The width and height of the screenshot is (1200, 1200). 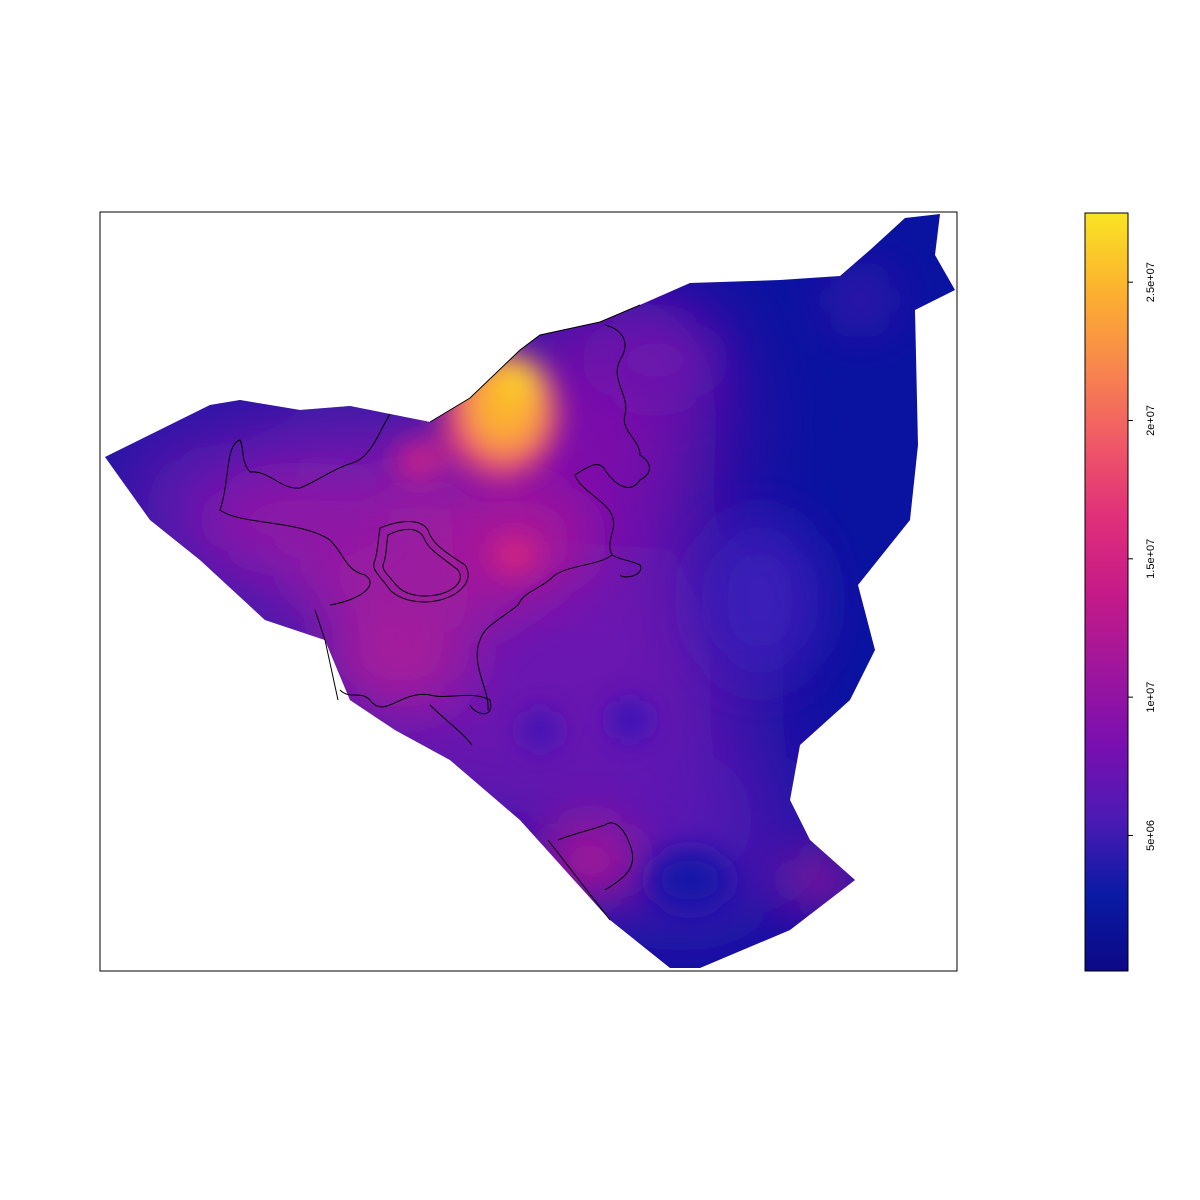 I want to click on land-outline-left, so click(x=326, y=655).